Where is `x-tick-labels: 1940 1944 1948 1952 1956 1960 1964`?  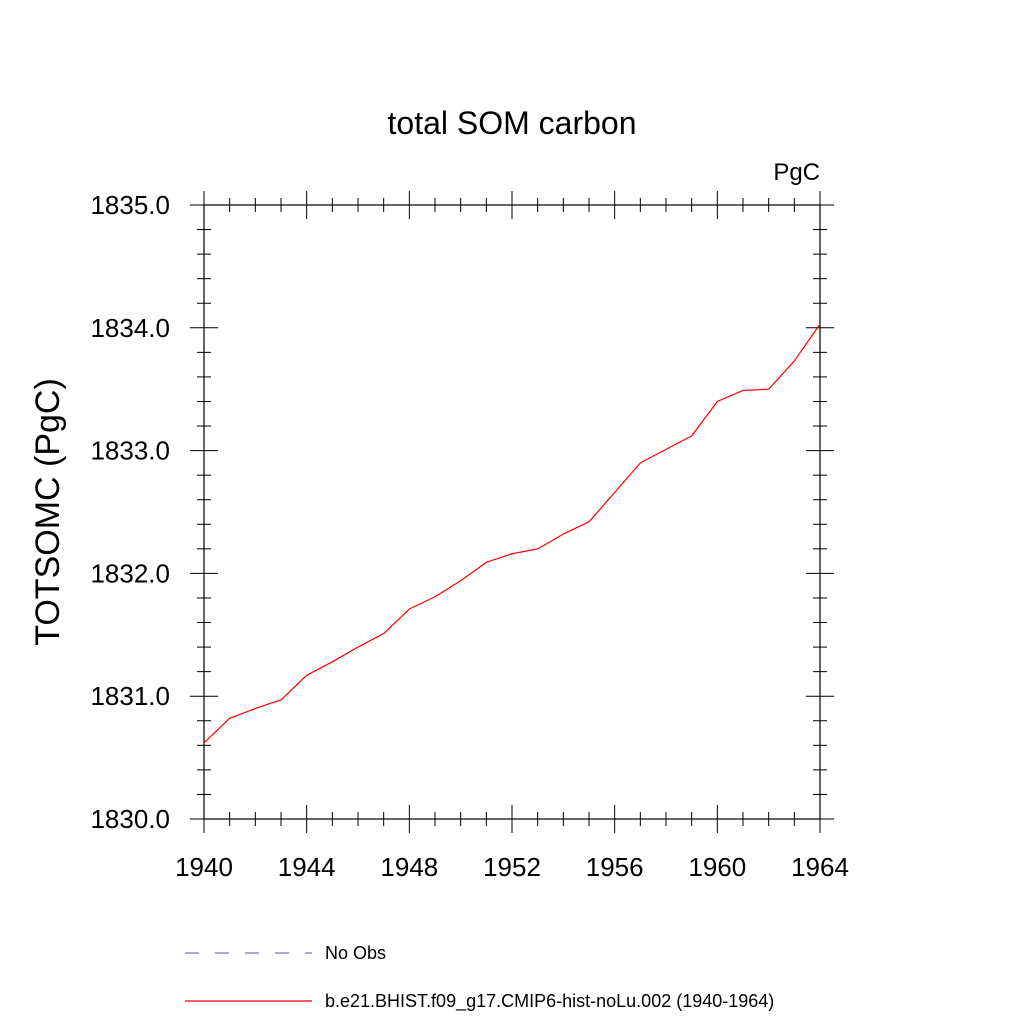 x-tick-labels: 1940 1944 1948 1952 1956 1960 1964 is located at coordinates (512, 867).